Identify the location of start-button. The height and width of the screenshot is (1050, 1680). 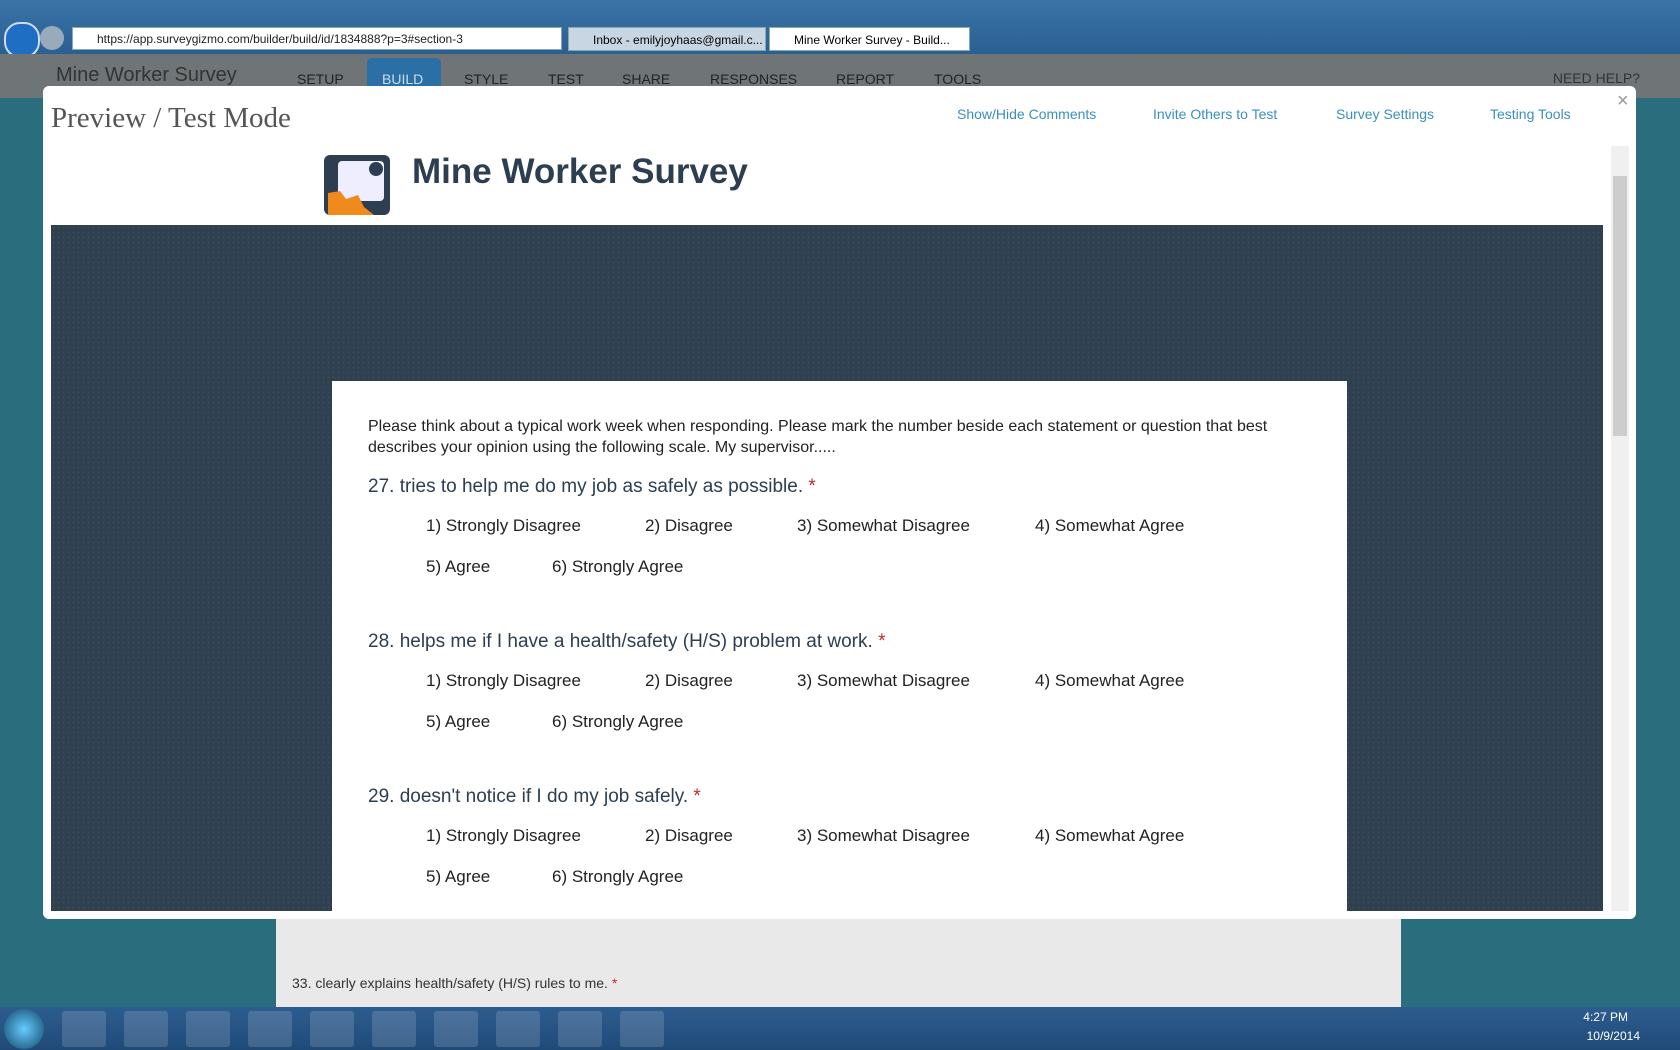
(24, 1029).